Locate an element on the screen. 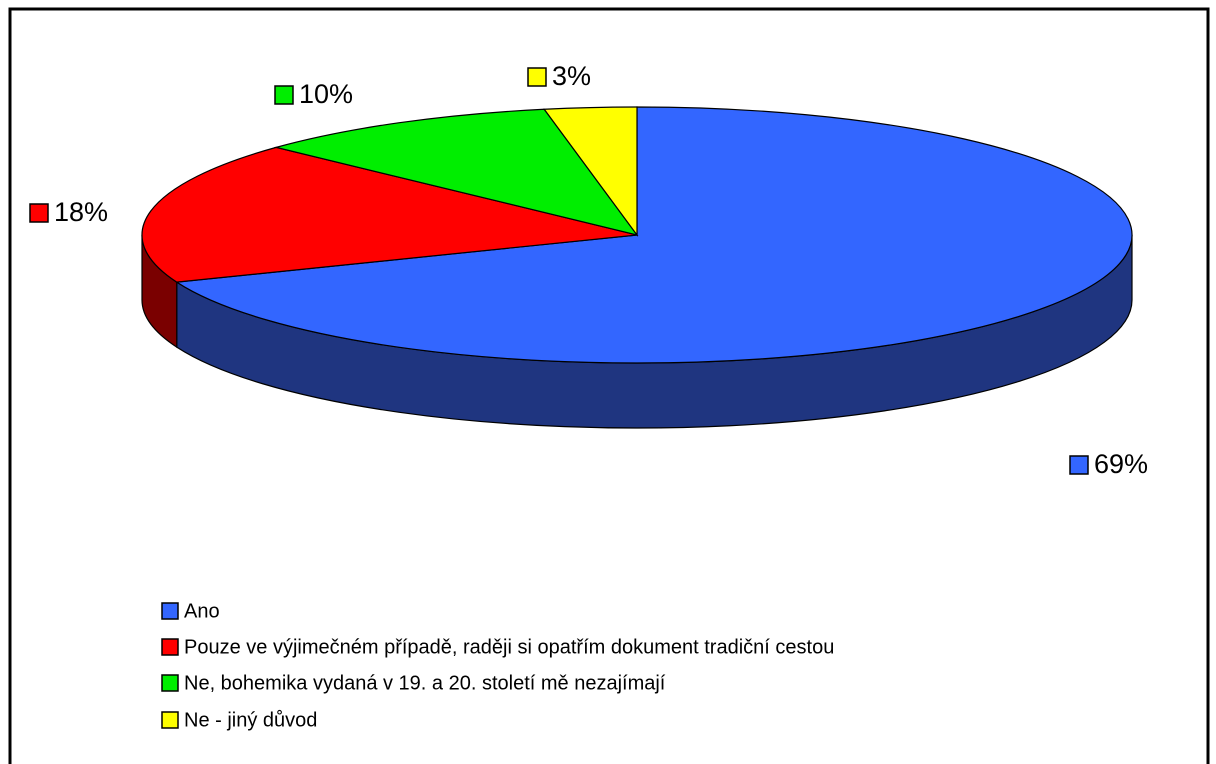 The width and height of the screenshot is (1216, 764). legend-label: Ne - jiný důvod is located at coordinates (250, 720).